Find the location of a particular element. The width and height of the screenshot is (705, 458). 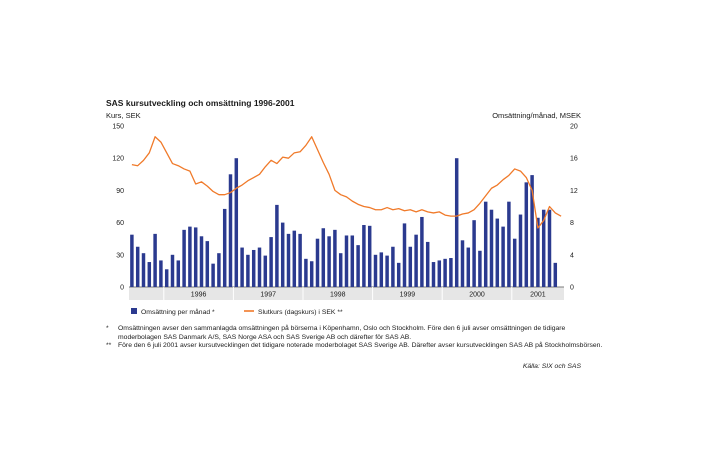

year-label: 2000 is located at coordinates (477, 295).